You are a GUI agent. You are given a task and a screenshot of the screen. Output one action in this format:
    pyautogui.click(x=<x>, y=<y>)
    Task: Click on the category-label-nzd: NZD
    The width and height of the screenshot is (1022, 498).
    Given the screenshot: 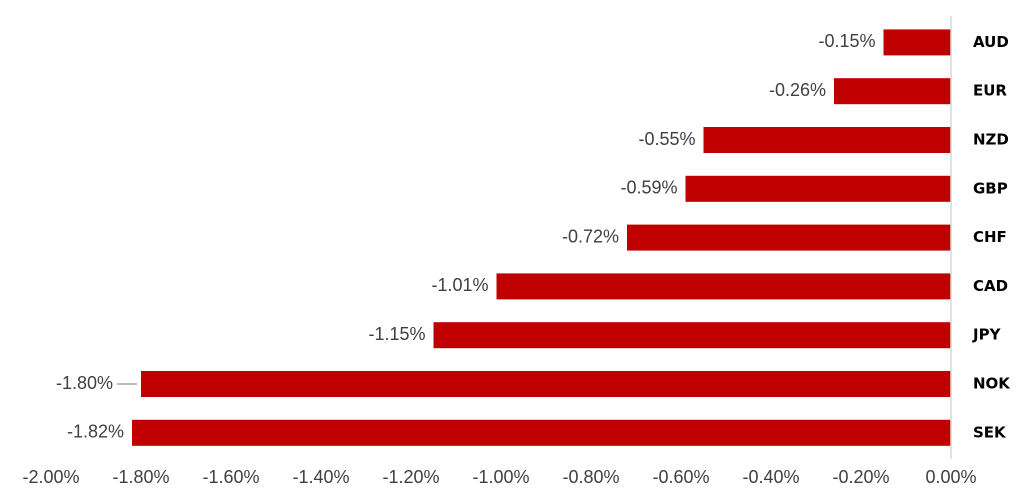 What is the action you would take?
    pyautogui.click(x=991, y=140)
    